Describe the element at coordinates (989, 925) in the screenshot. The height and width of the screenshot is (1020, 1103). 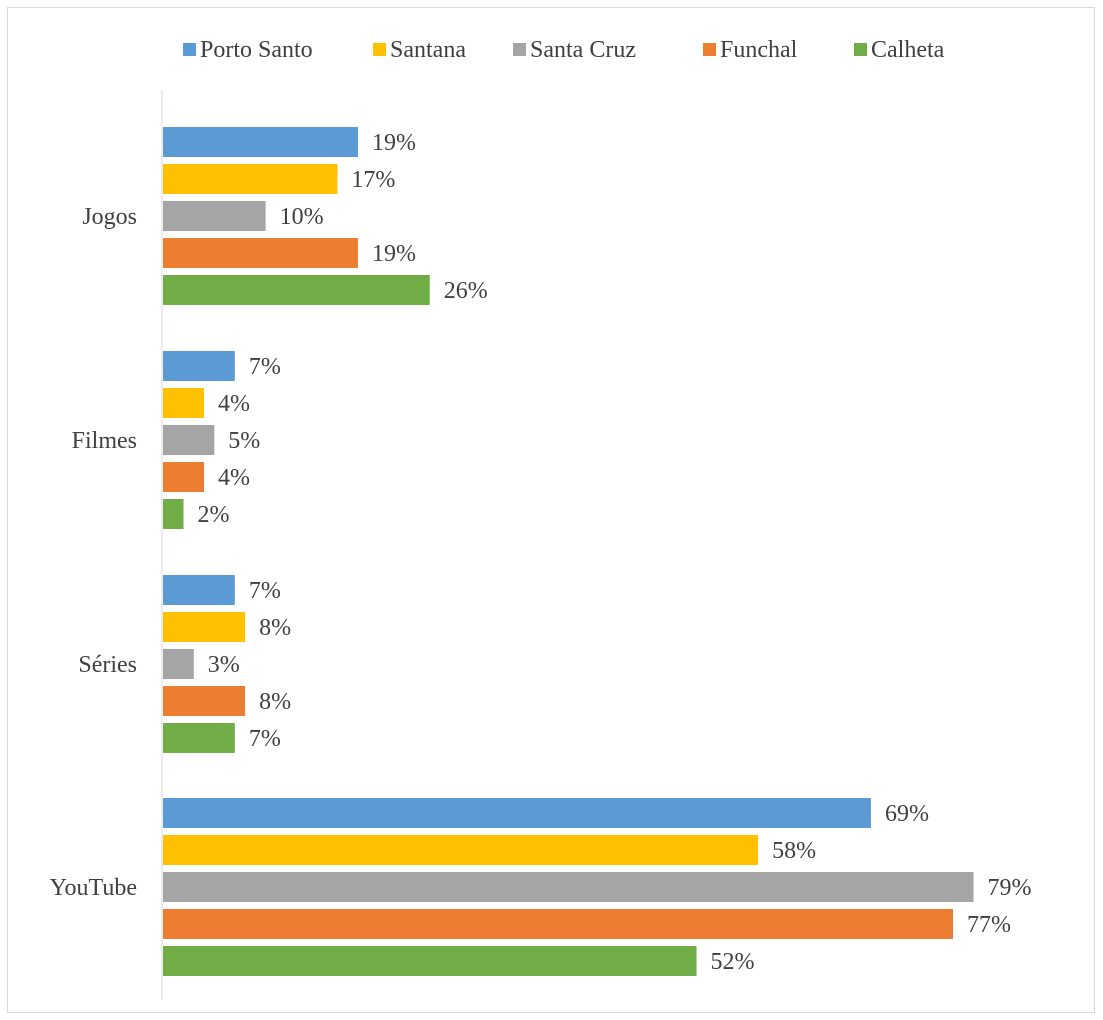
I see `data-label-youtube-funchal: 77%` at that location.